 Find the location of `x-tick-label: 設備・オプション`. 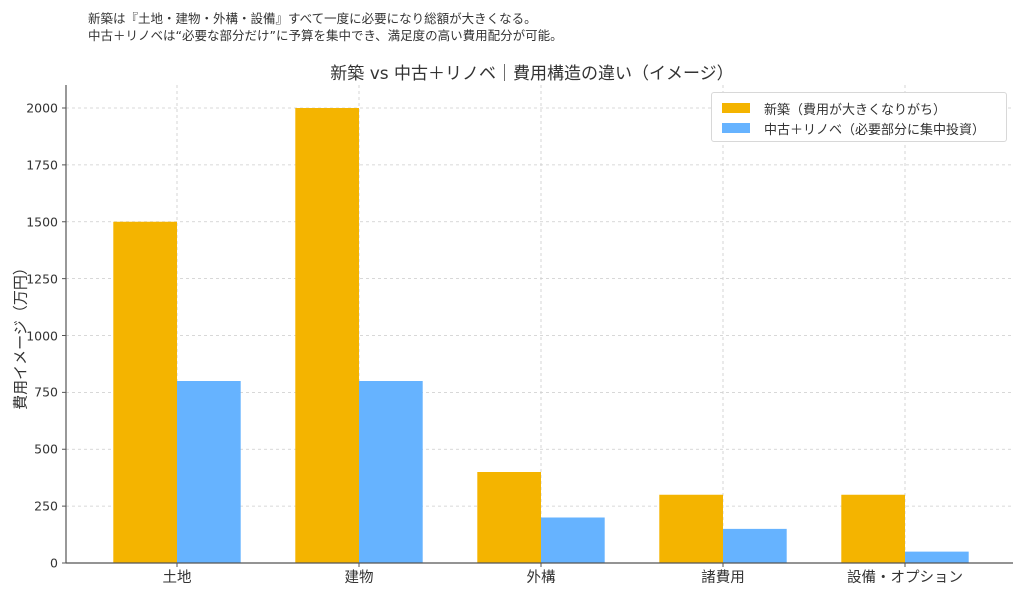

x-tick-label: 設備・オプション is located at coordinates (905, 578).